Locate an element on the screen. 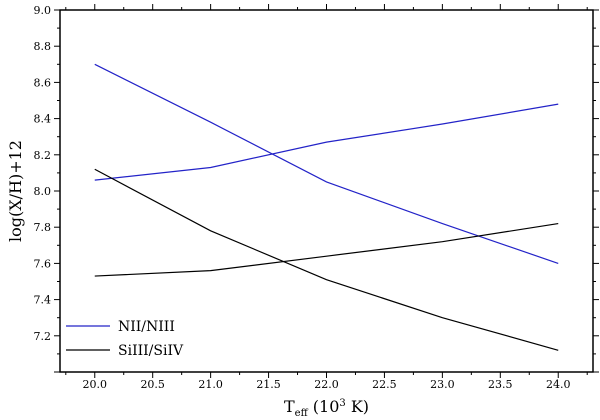 This screenshot has width=600, height=420. legend-label-nii-niii: NII/NIII is located at coordinates (146, 327).